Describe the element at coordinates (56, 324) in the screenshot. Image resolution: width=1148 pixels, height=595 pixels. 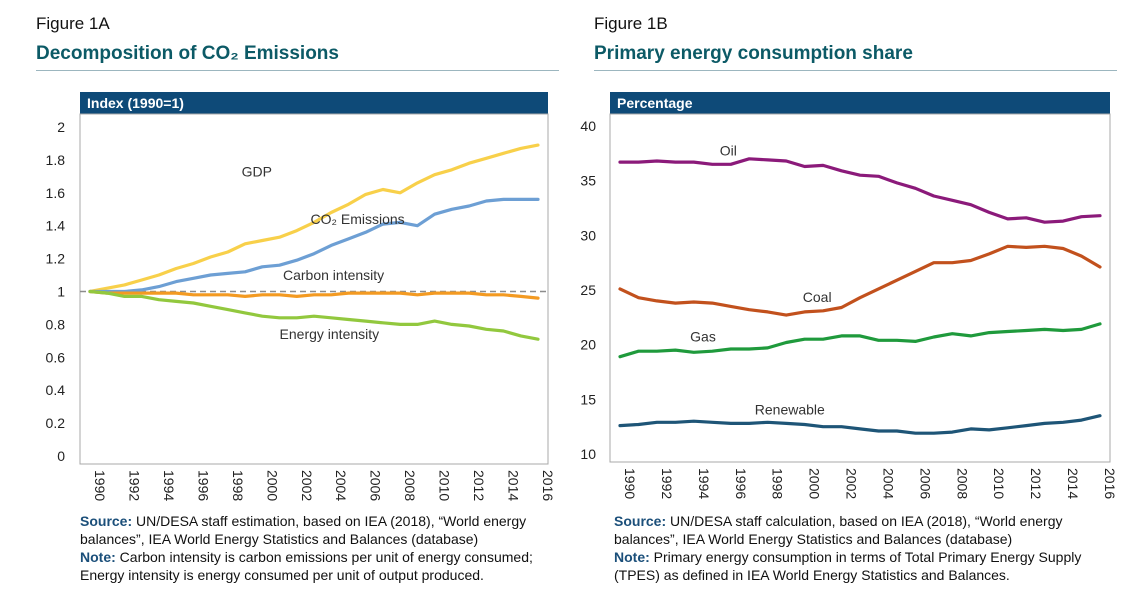
I see `y-tick-label: 0.8` at that location.